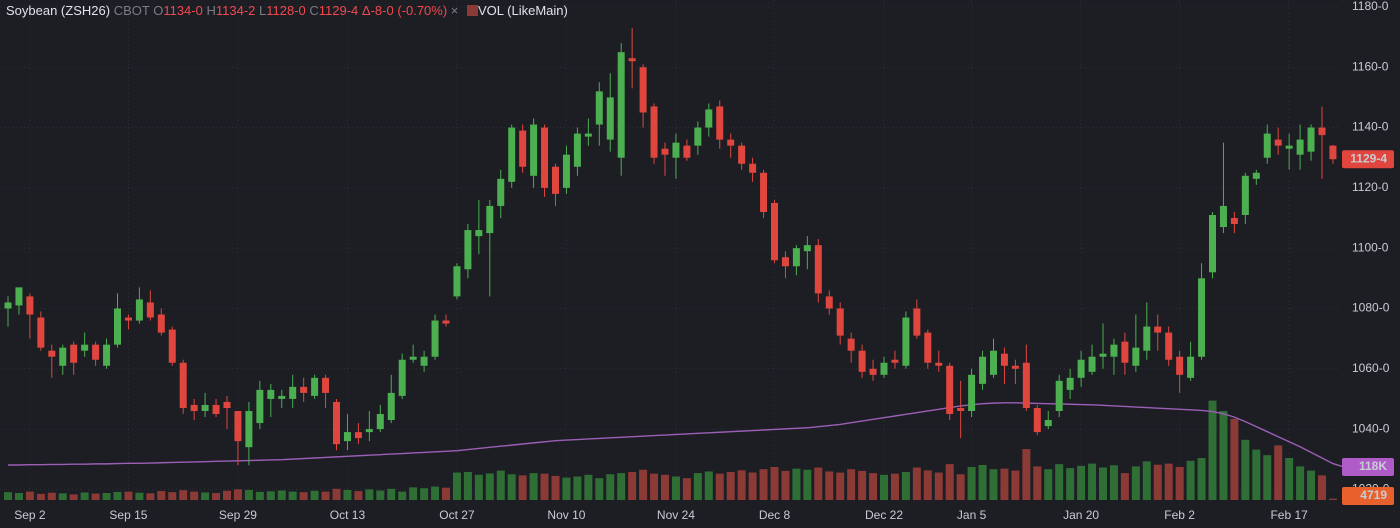  Describe the element at coordinates (566, 515) in the screenshot. I see `x-tick-label: Nov 10` at that location.